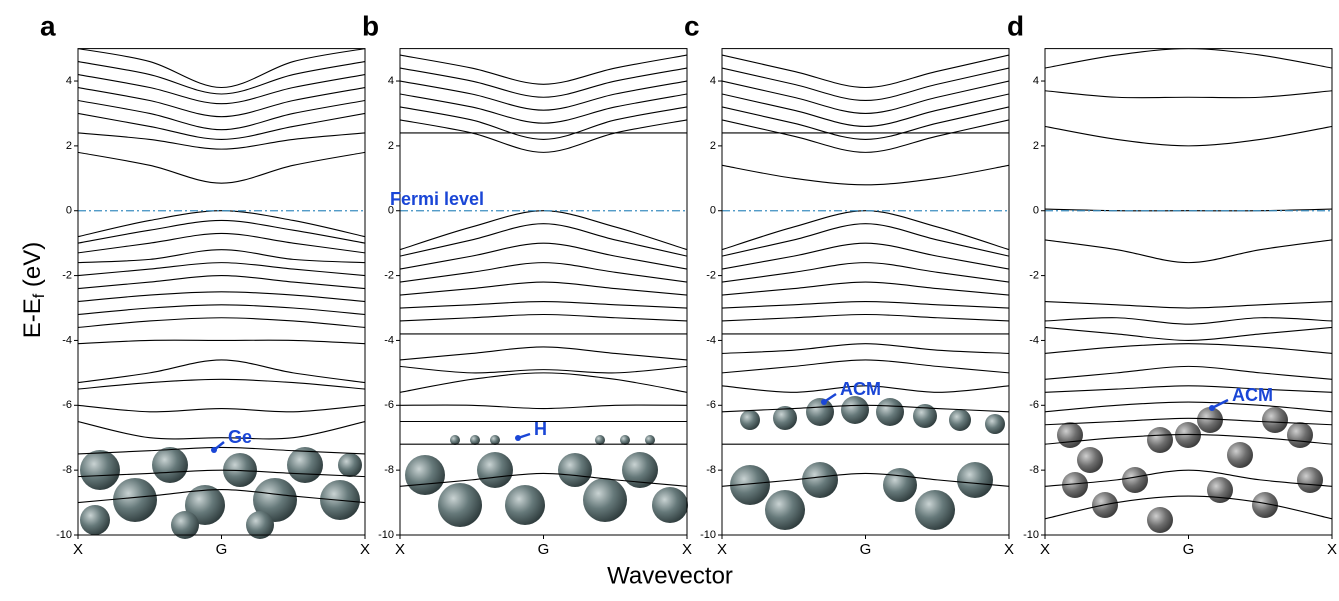  Describe the element at coordinates (370, 25) in the screenshot. I see `panel-letter: b` at that location.